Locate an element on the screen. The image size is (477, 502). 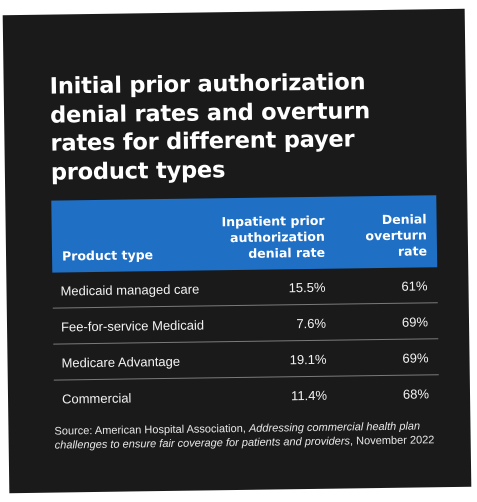
cell-product: Medicare Advantage is located at coordinates (121, 362).